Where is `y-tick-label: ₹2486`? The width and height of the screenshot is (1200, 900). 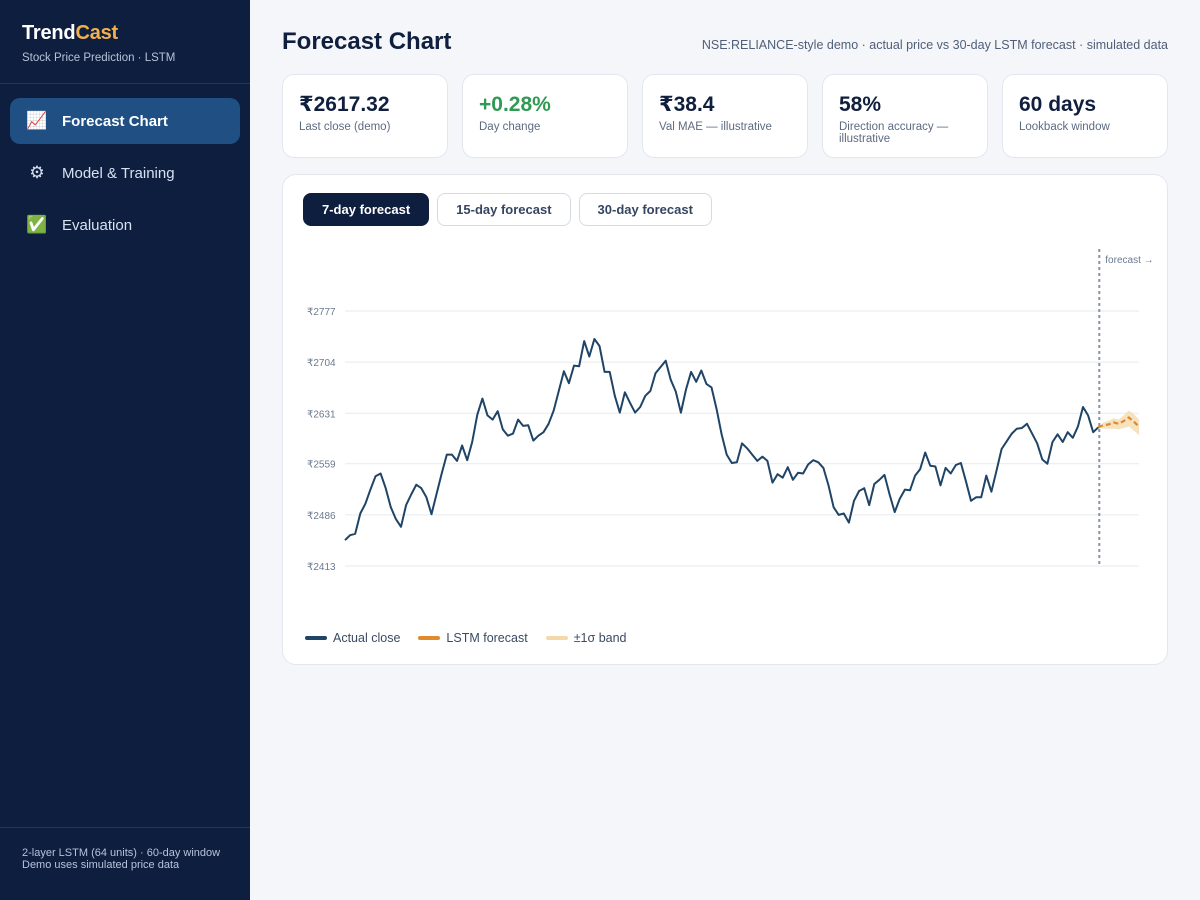
y-tick-label: ₹2486 is located at coordinates (321, 516).